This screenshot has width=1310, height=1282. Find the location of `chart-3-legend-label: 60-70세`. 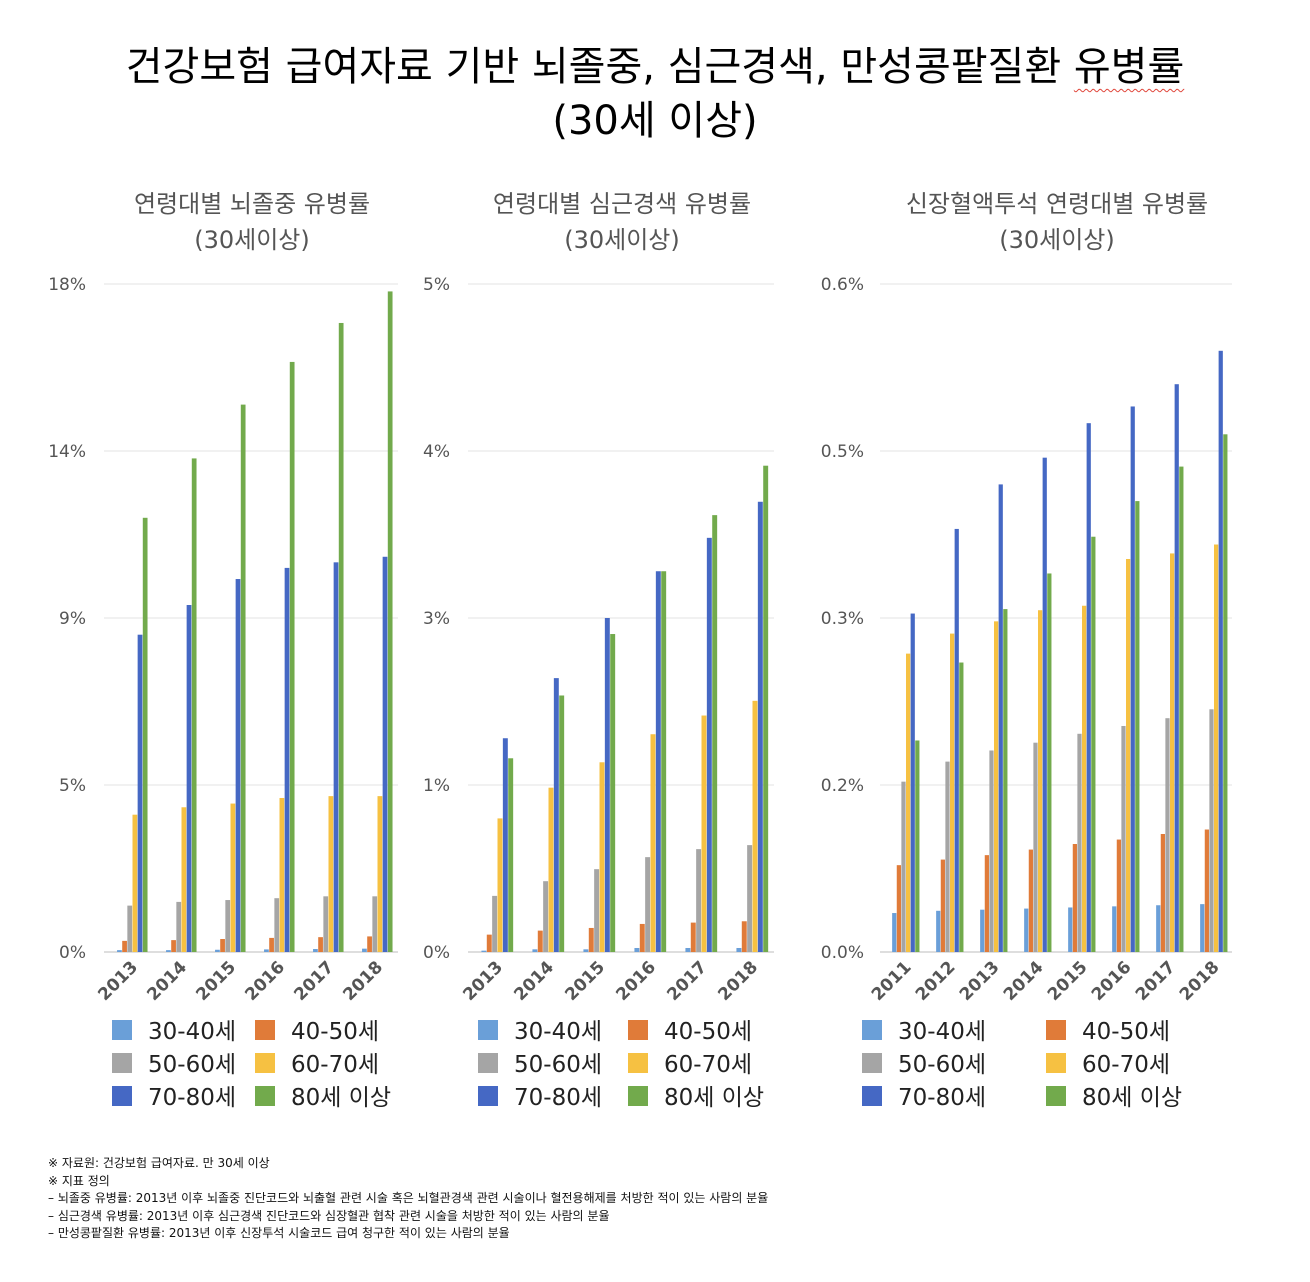

chart-3-legend-label: 60-70세 is located at coordinates (1126, 1065).